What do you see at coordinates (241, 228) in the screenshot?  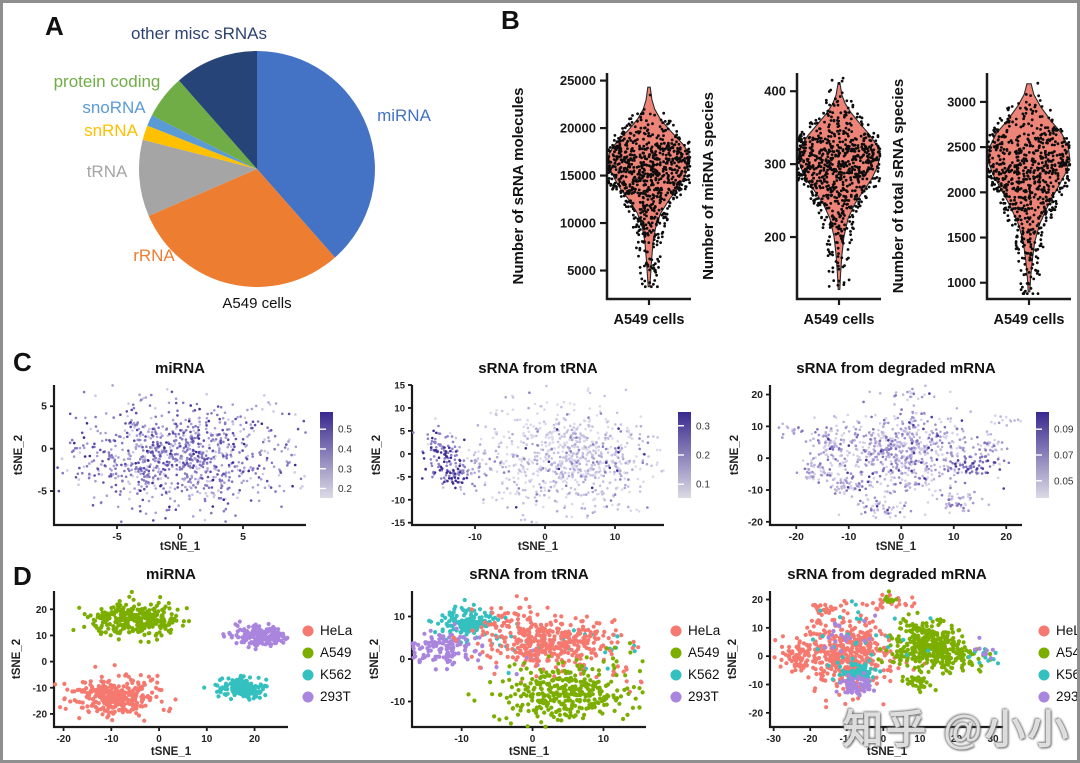 I see `pie-slice-rRNA` at bounding box center [241, 228].